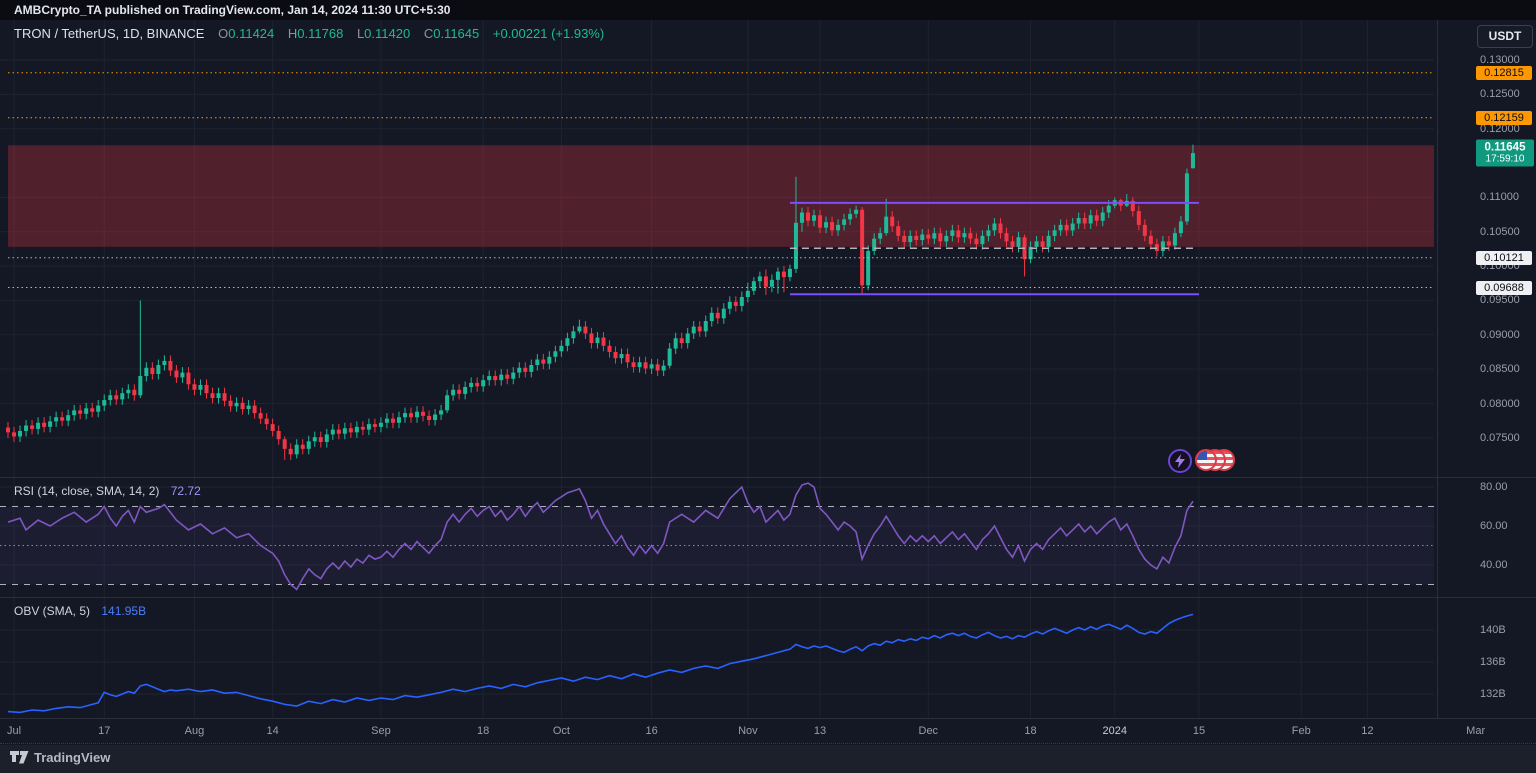 This screenshot has width=1536, height=773. What do you see at coordinates (768, 759) in the screenshot?
I see `footer-bar: TradingView` at bounding box center [768, 759].